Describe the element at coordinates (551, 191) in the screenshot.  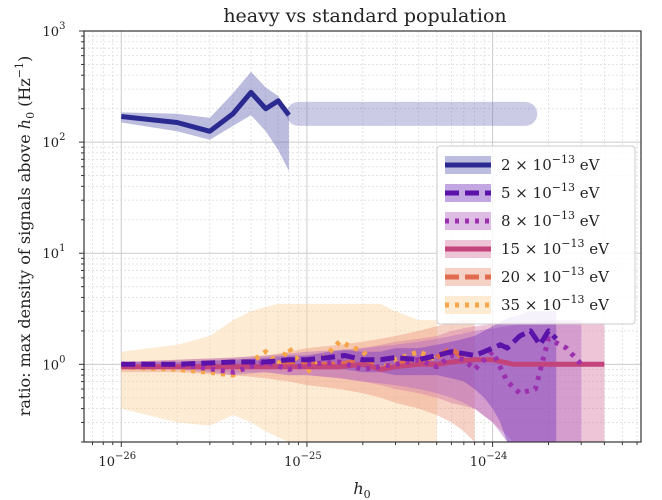
I see `legend-entry-label: 5 × 10−13 eV` at that location.